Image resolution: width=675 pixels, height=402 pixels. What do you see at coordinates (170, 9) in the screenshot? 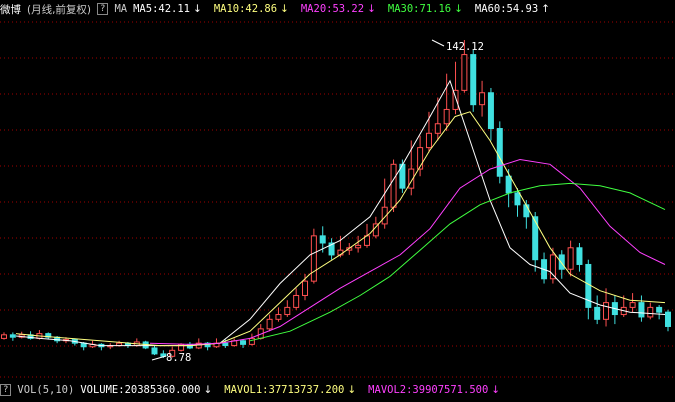
I see `ma5-value: MA5:42.11 ↓` at bounding box center [170, 9].